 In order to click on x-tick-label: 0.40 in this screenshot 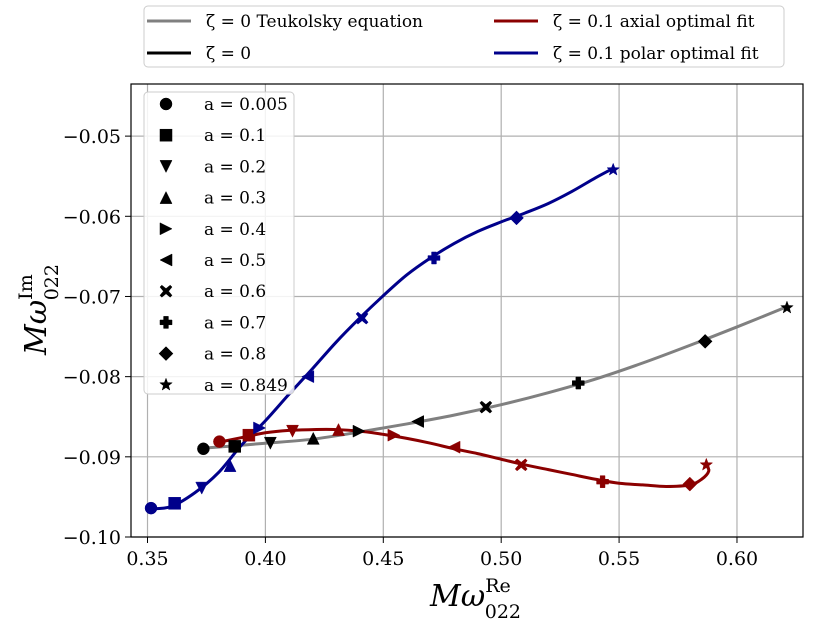, I will do `click(265, 559)`.